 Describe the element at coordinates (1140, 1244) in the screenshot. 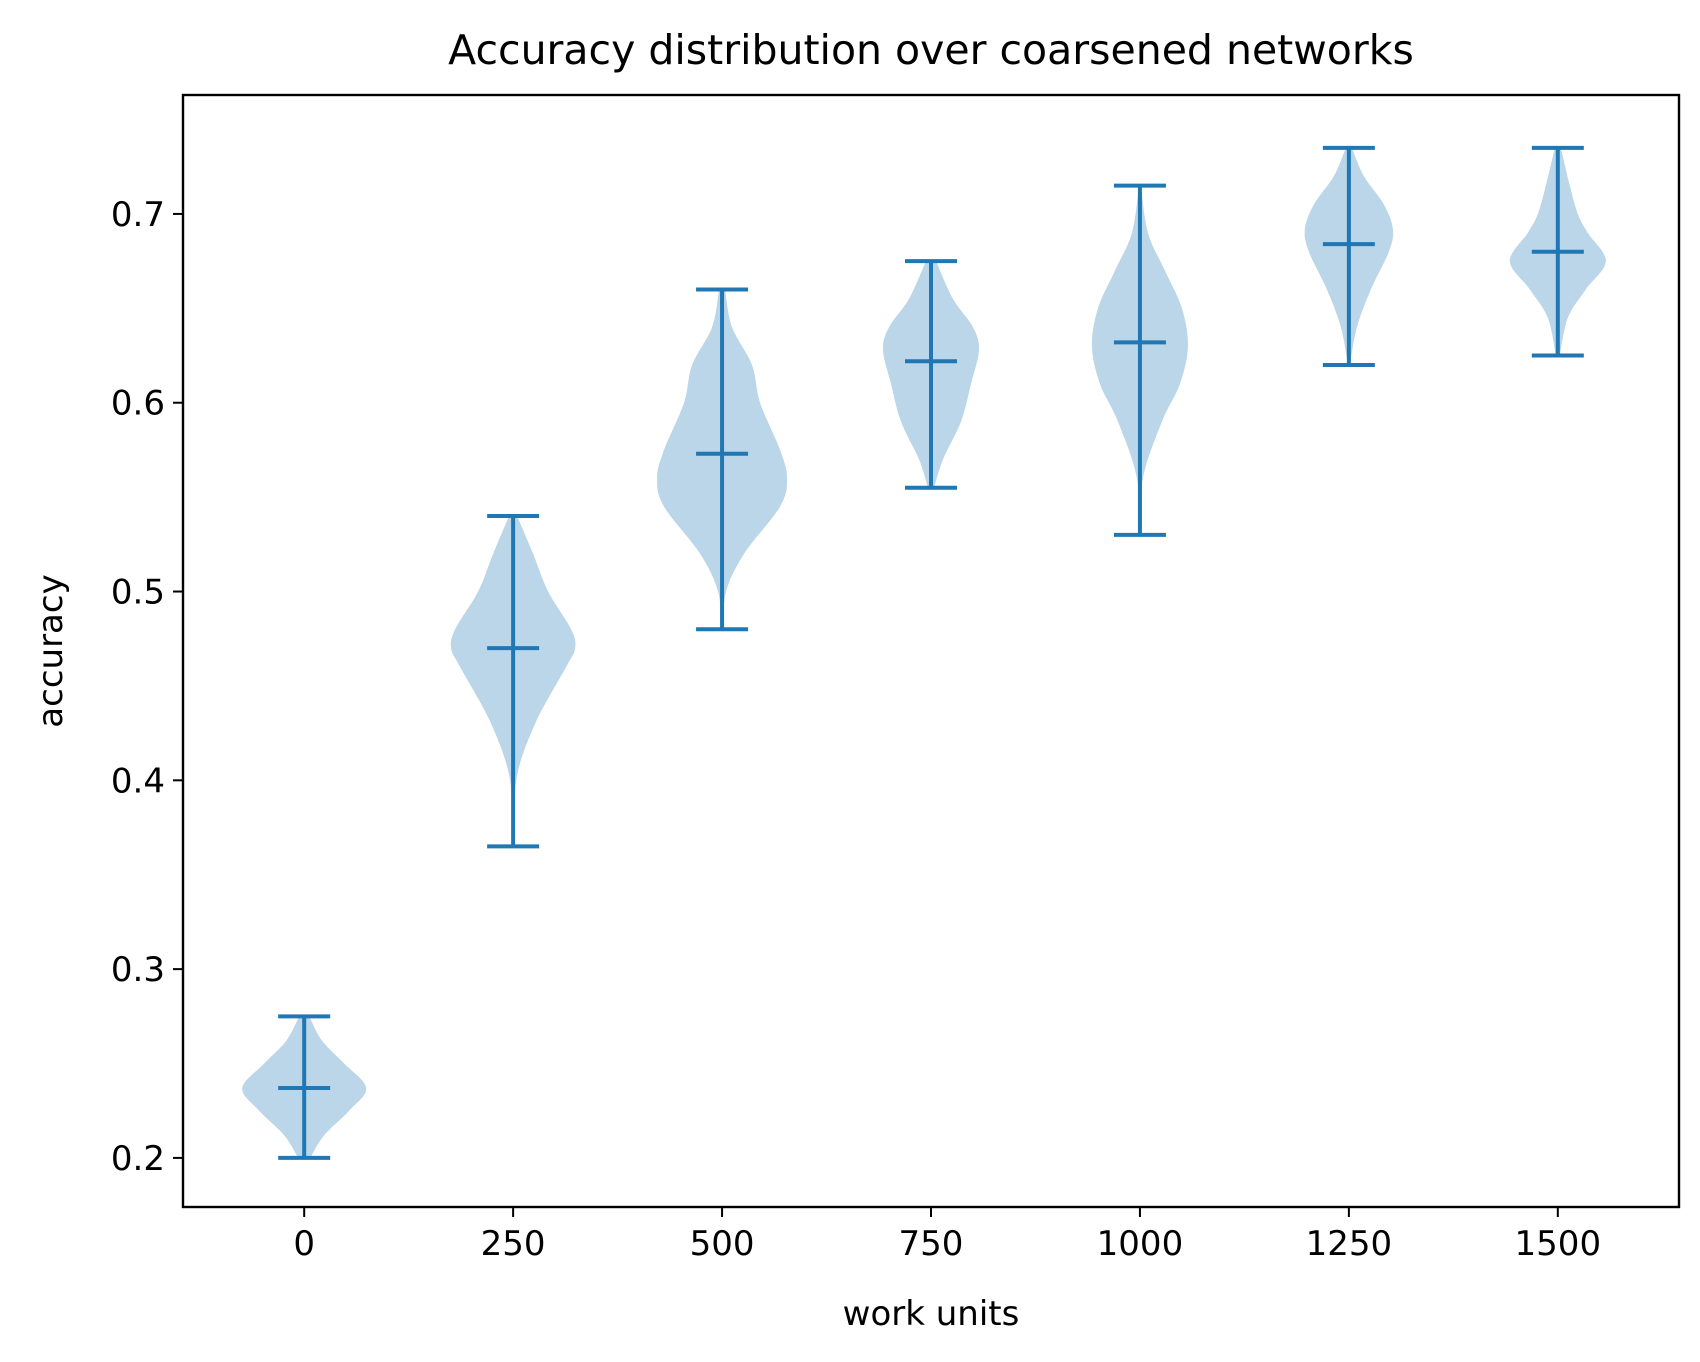

I see `x-tick-label: 1000` at that location.